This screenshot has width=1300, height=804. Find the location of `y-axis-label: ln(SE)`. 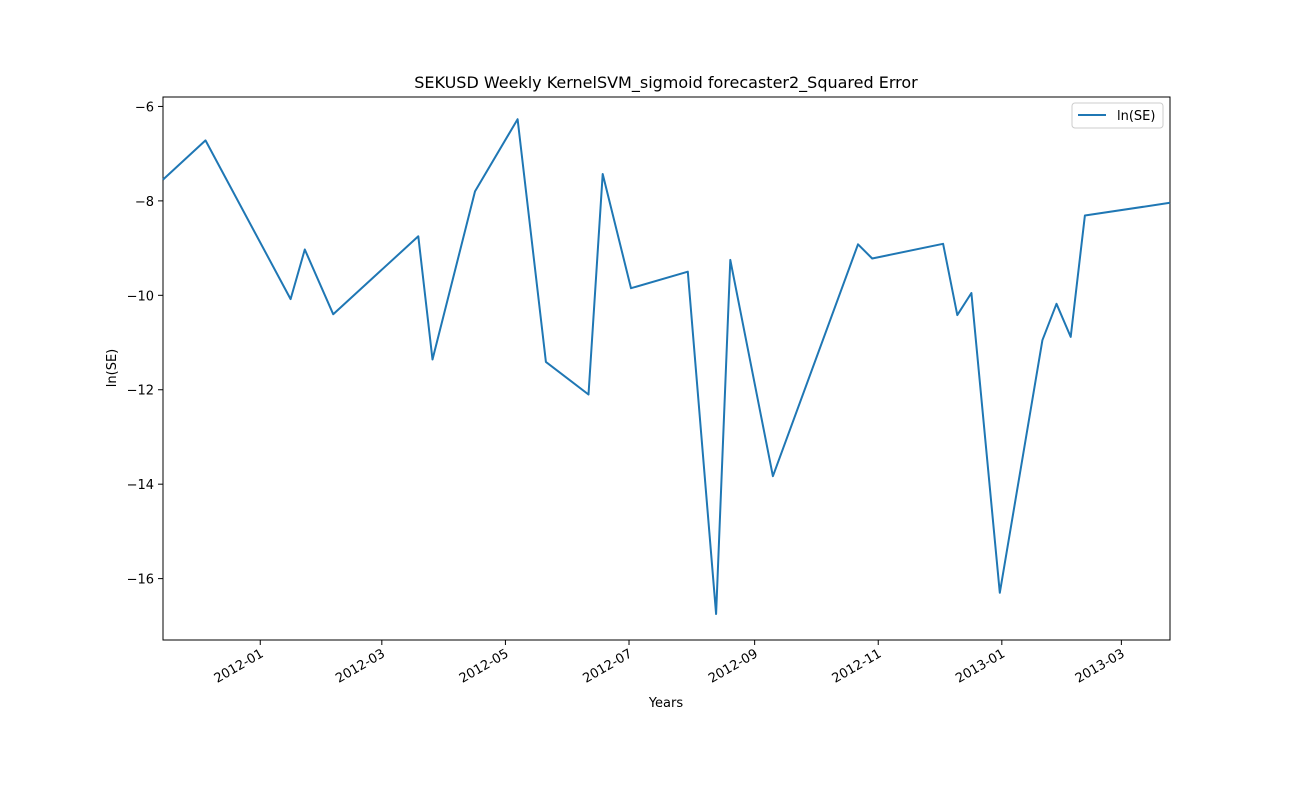

y-axis-label: ln(SE) is located at coordinates (112, 368).